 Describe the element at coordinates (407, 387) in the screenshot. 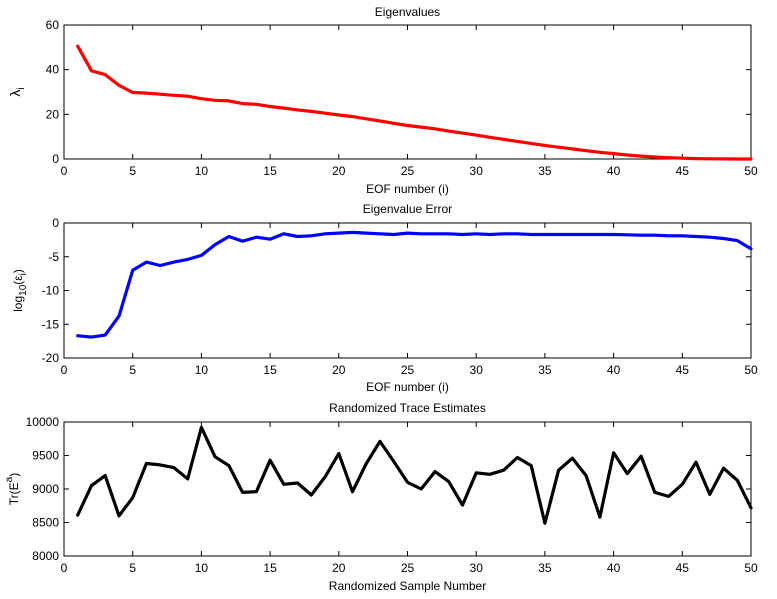

I see `eigenvalue-error-x-axis-label: EOF number (i)` at that location.